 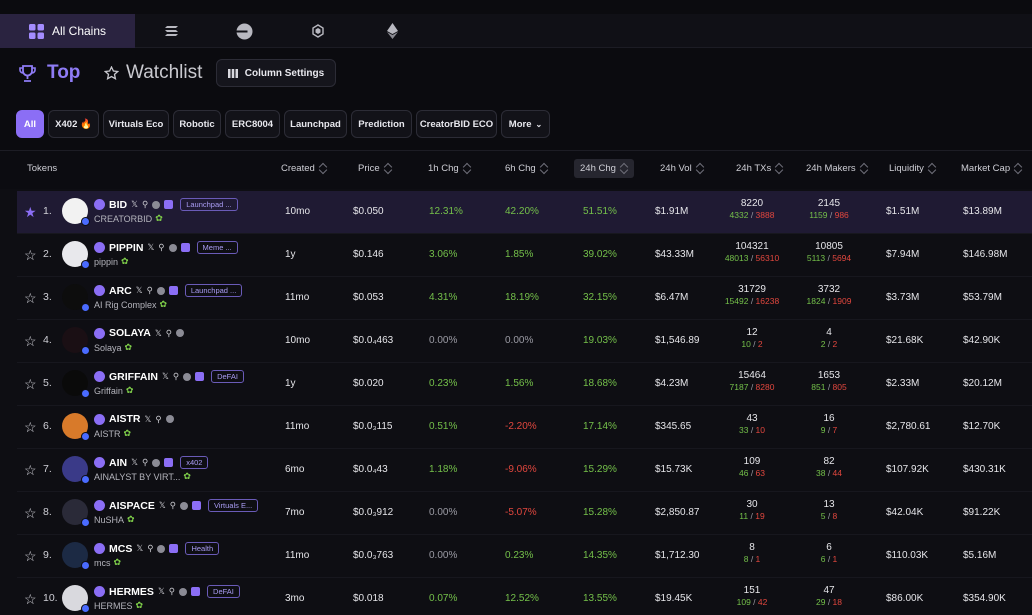 I want to click on token-symbol: AISTR, so click(x=125, y=419).